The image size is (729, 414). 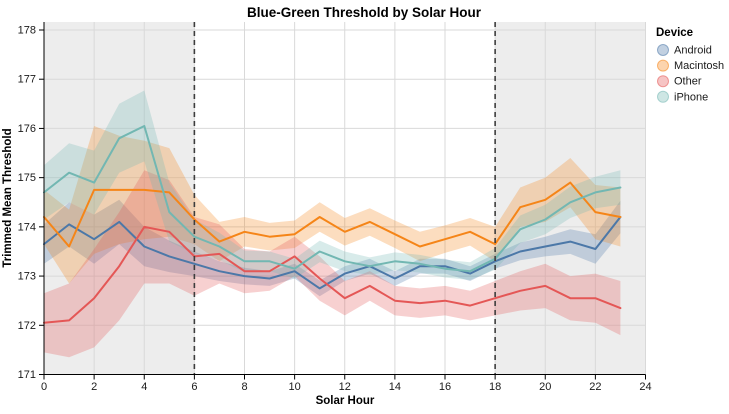 I want to click on y-tick-label: 171, so click(x=27, y=375).